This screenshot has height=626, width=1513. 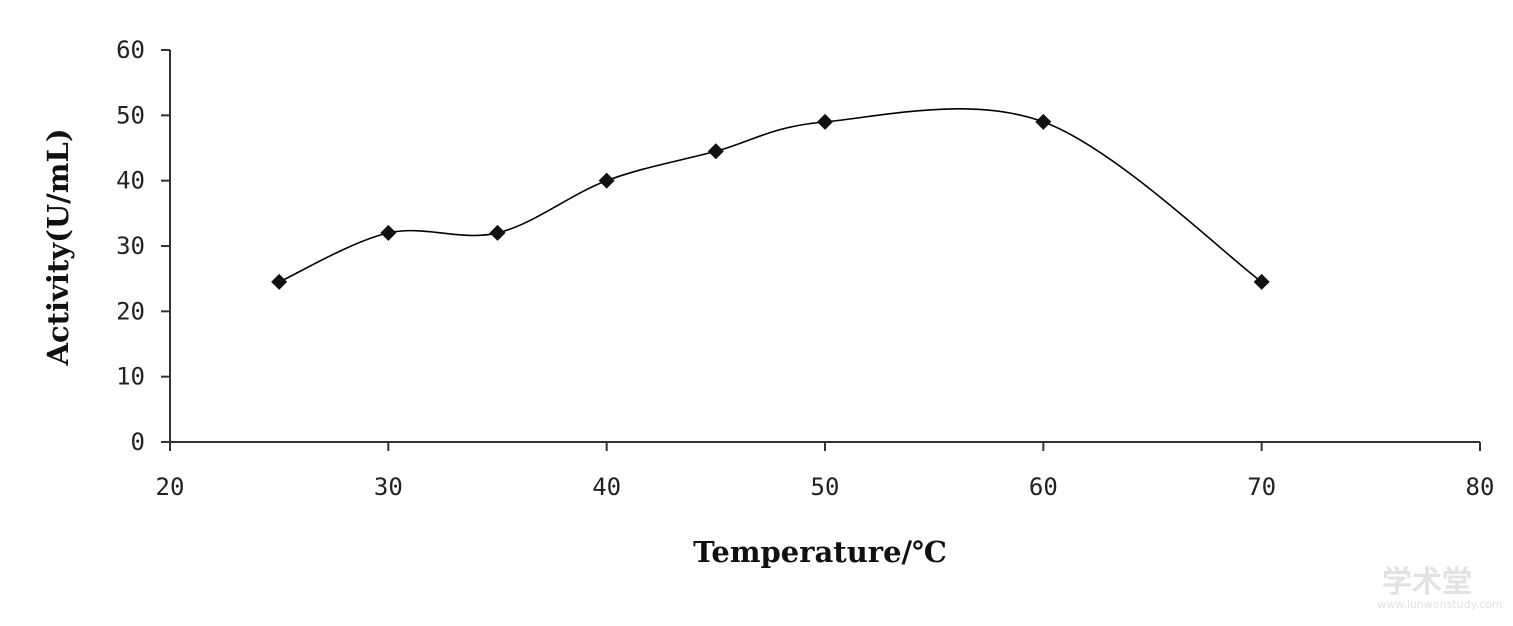 What do you see at coordinates (165, 246) in the screenshot?
I see `y-tick-marks` at bounding box center [165, 246].